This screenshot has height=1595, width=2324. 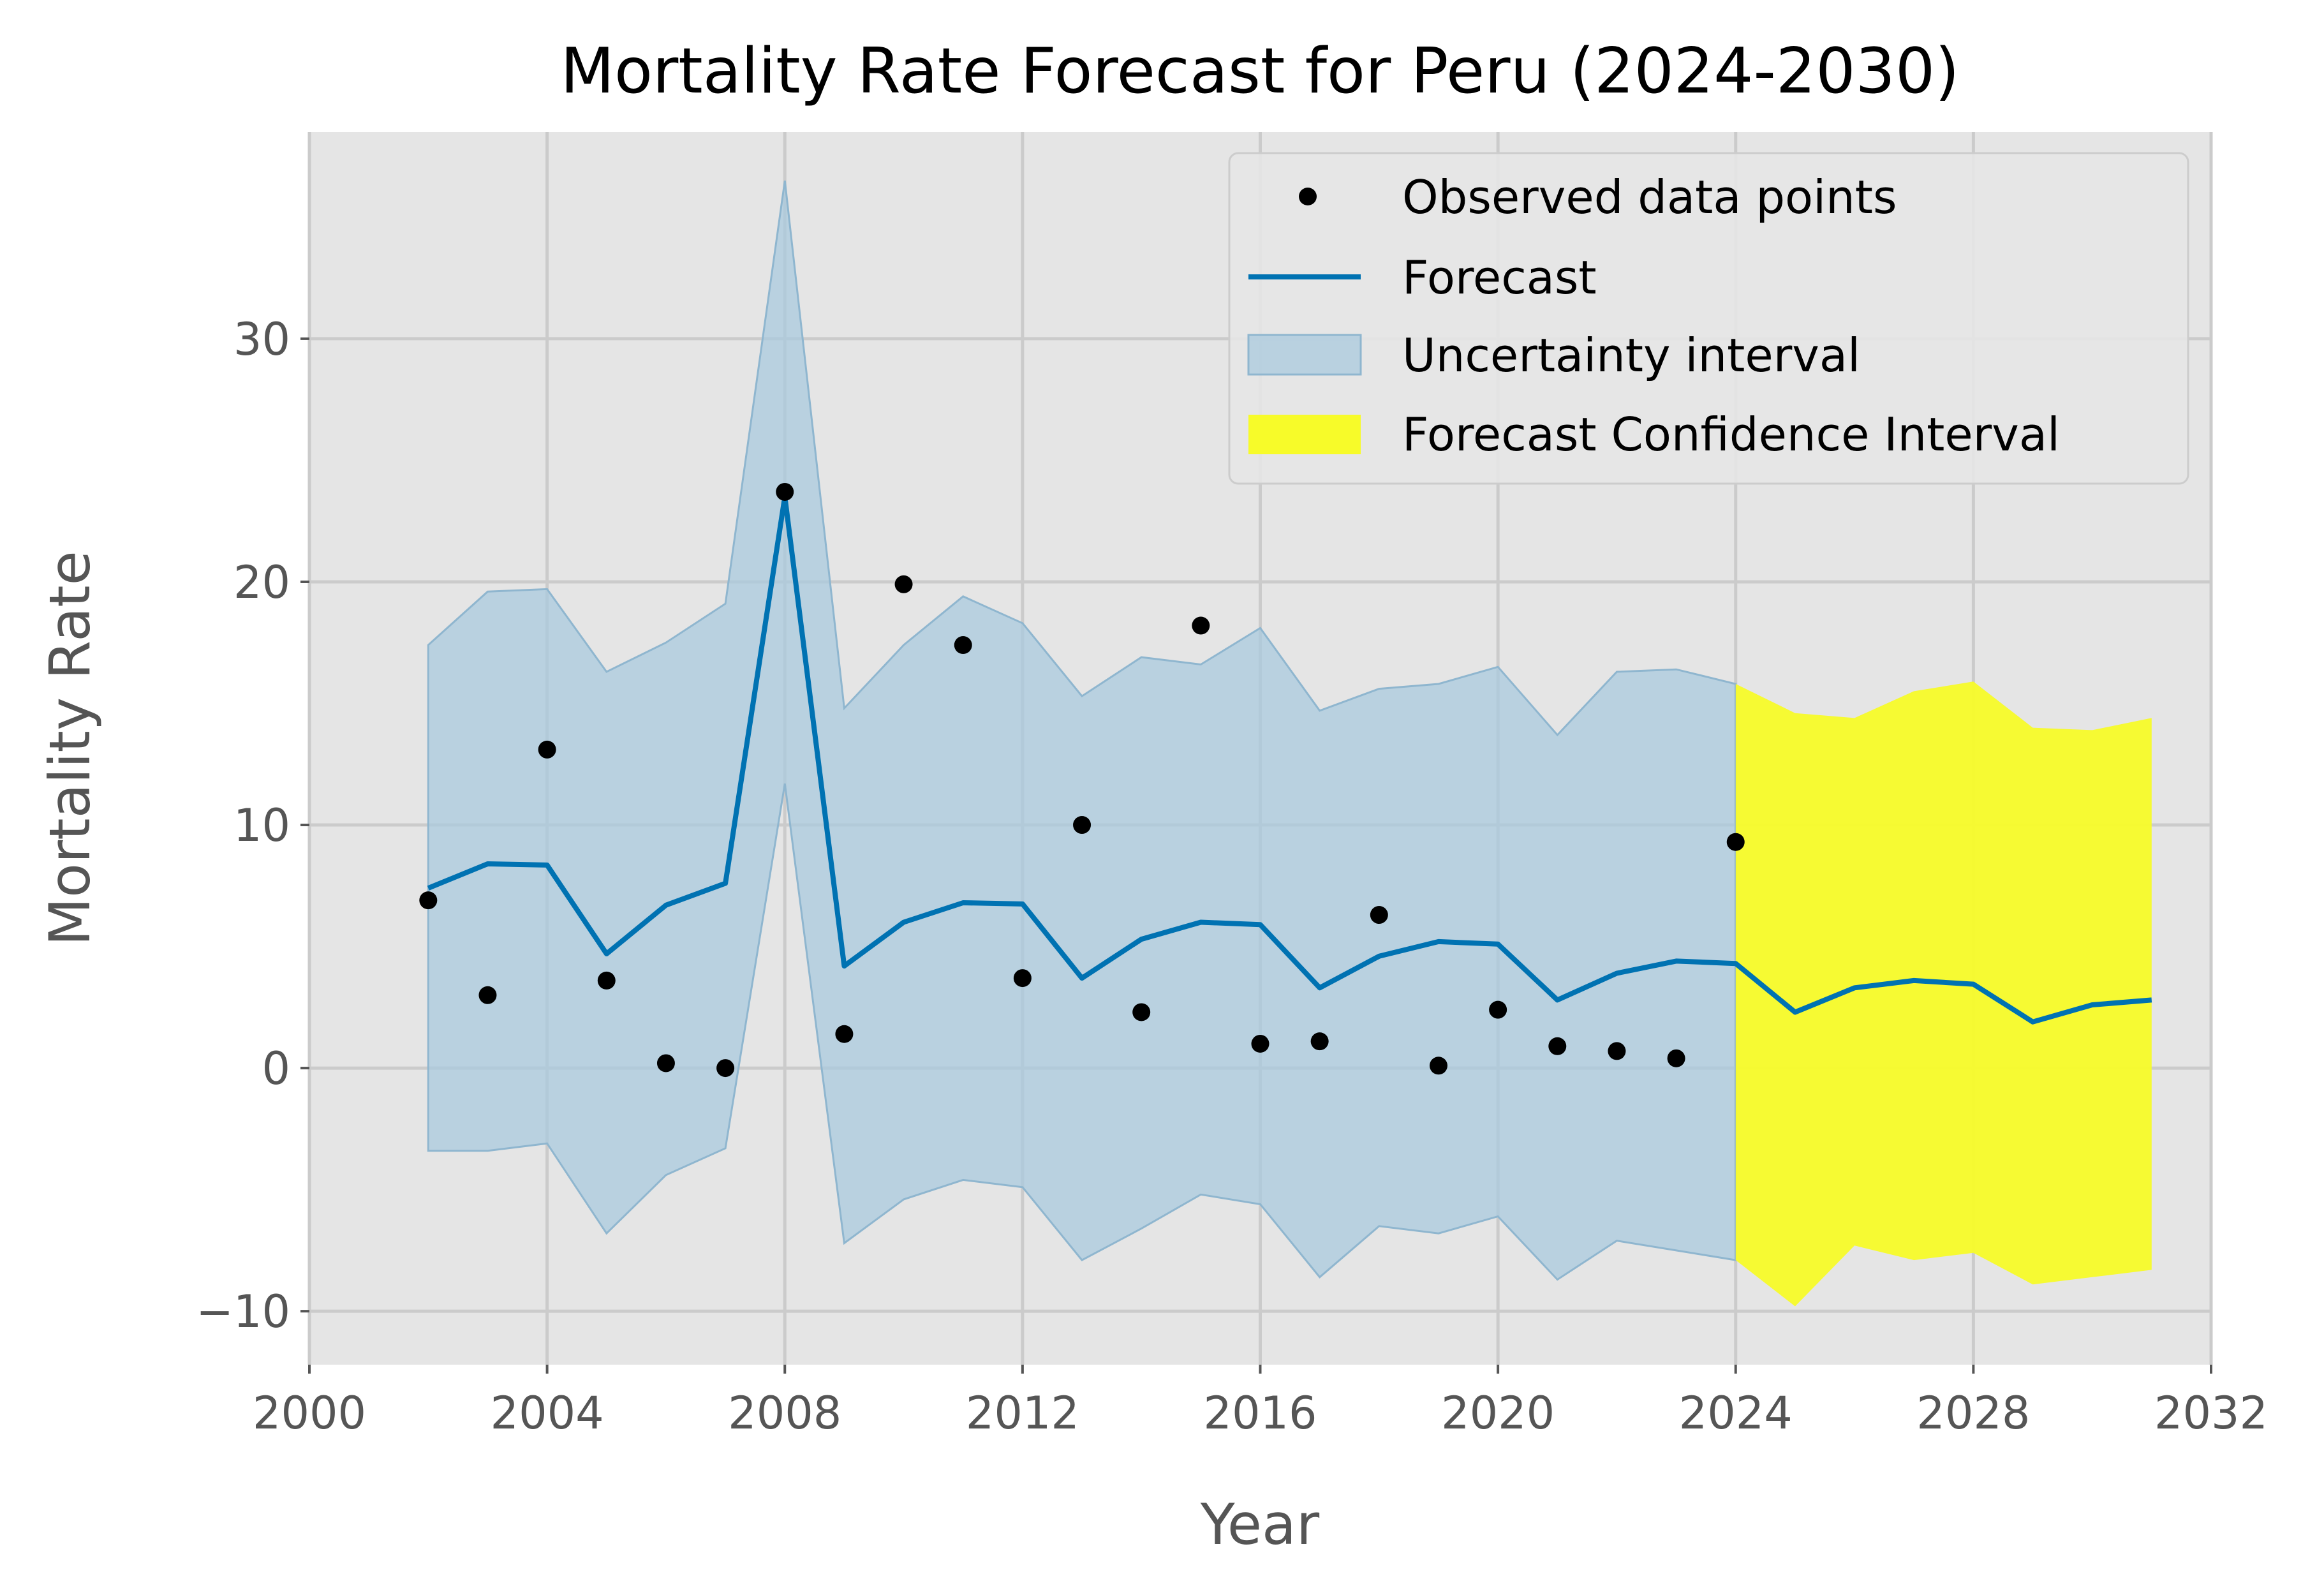 I want to click on x-tick-label: 2004, so click(x=547, y=1413).